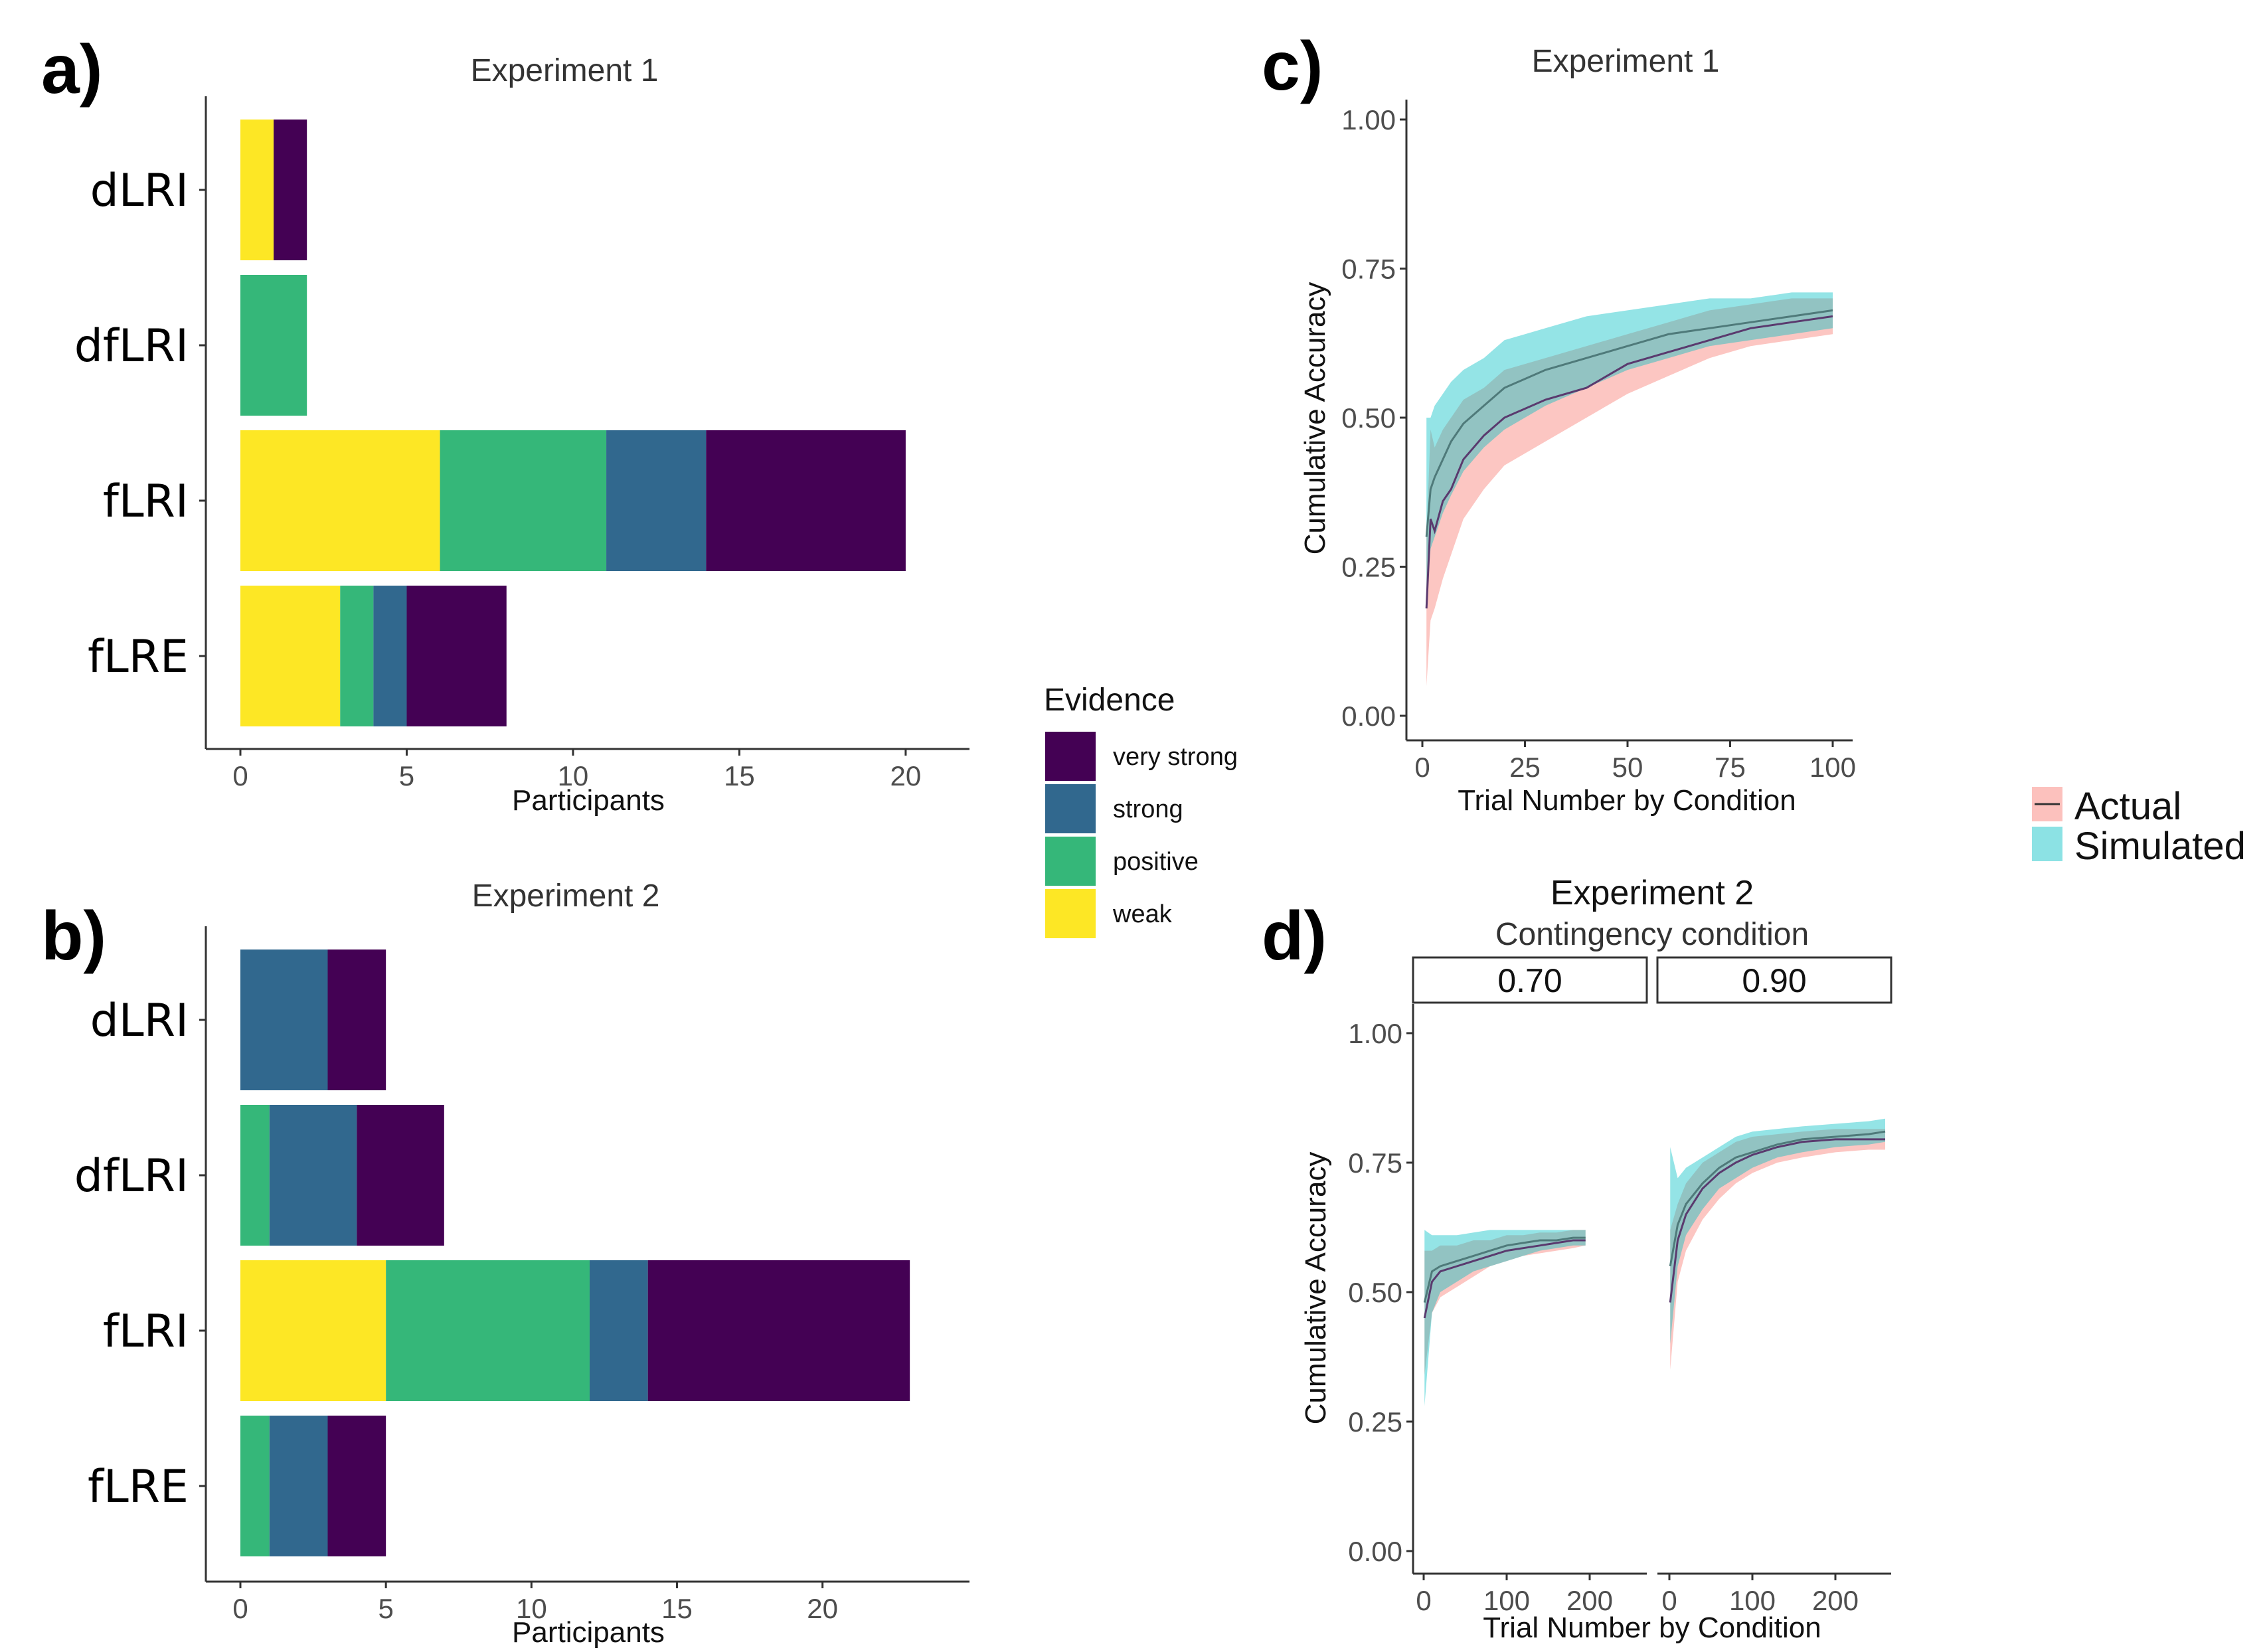 Image resolution: width=2267 pixels, height=1652 pixels. Describe the element at coordinates (523, 500) in the screenshot. I see `a-bar-fLRI-positive` at that location.